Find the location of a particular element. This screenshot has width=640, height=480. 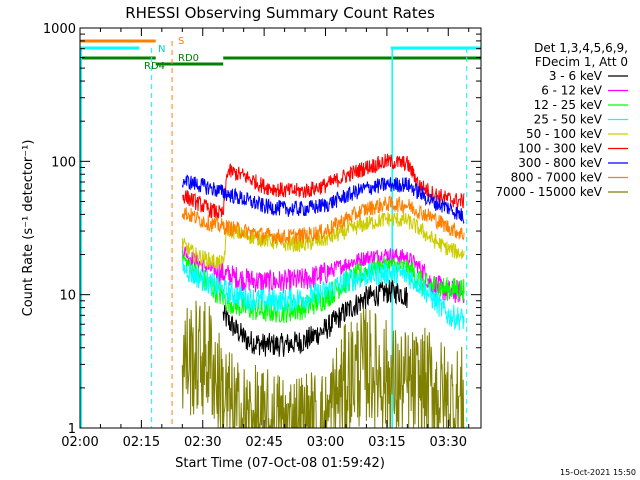

x-tick-label-6: 03:30 is located at coordinates (448, 442).